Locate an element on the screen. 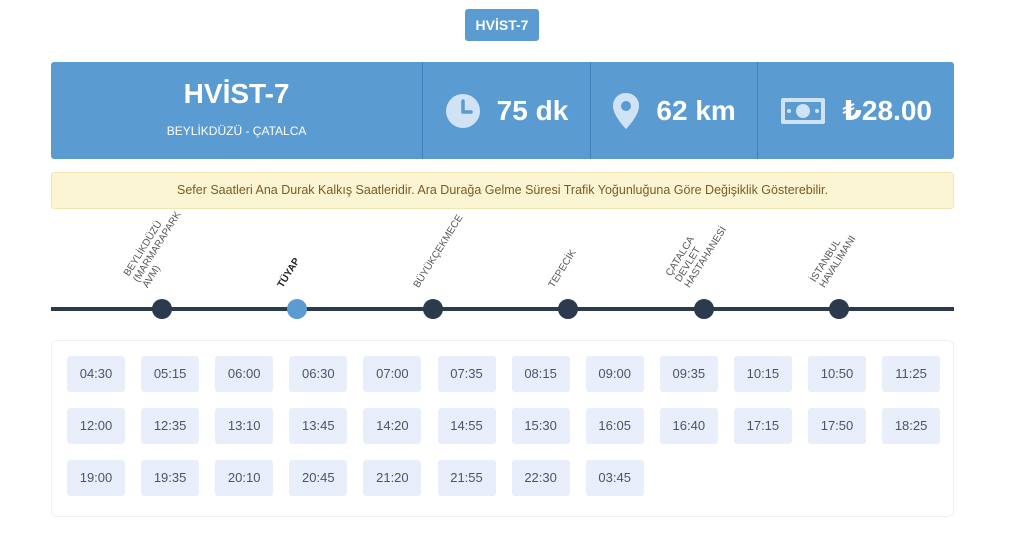 The height and width of the screenshot is (533, 1024). departure-time: 19:00 is located at coordinates (96, 478).